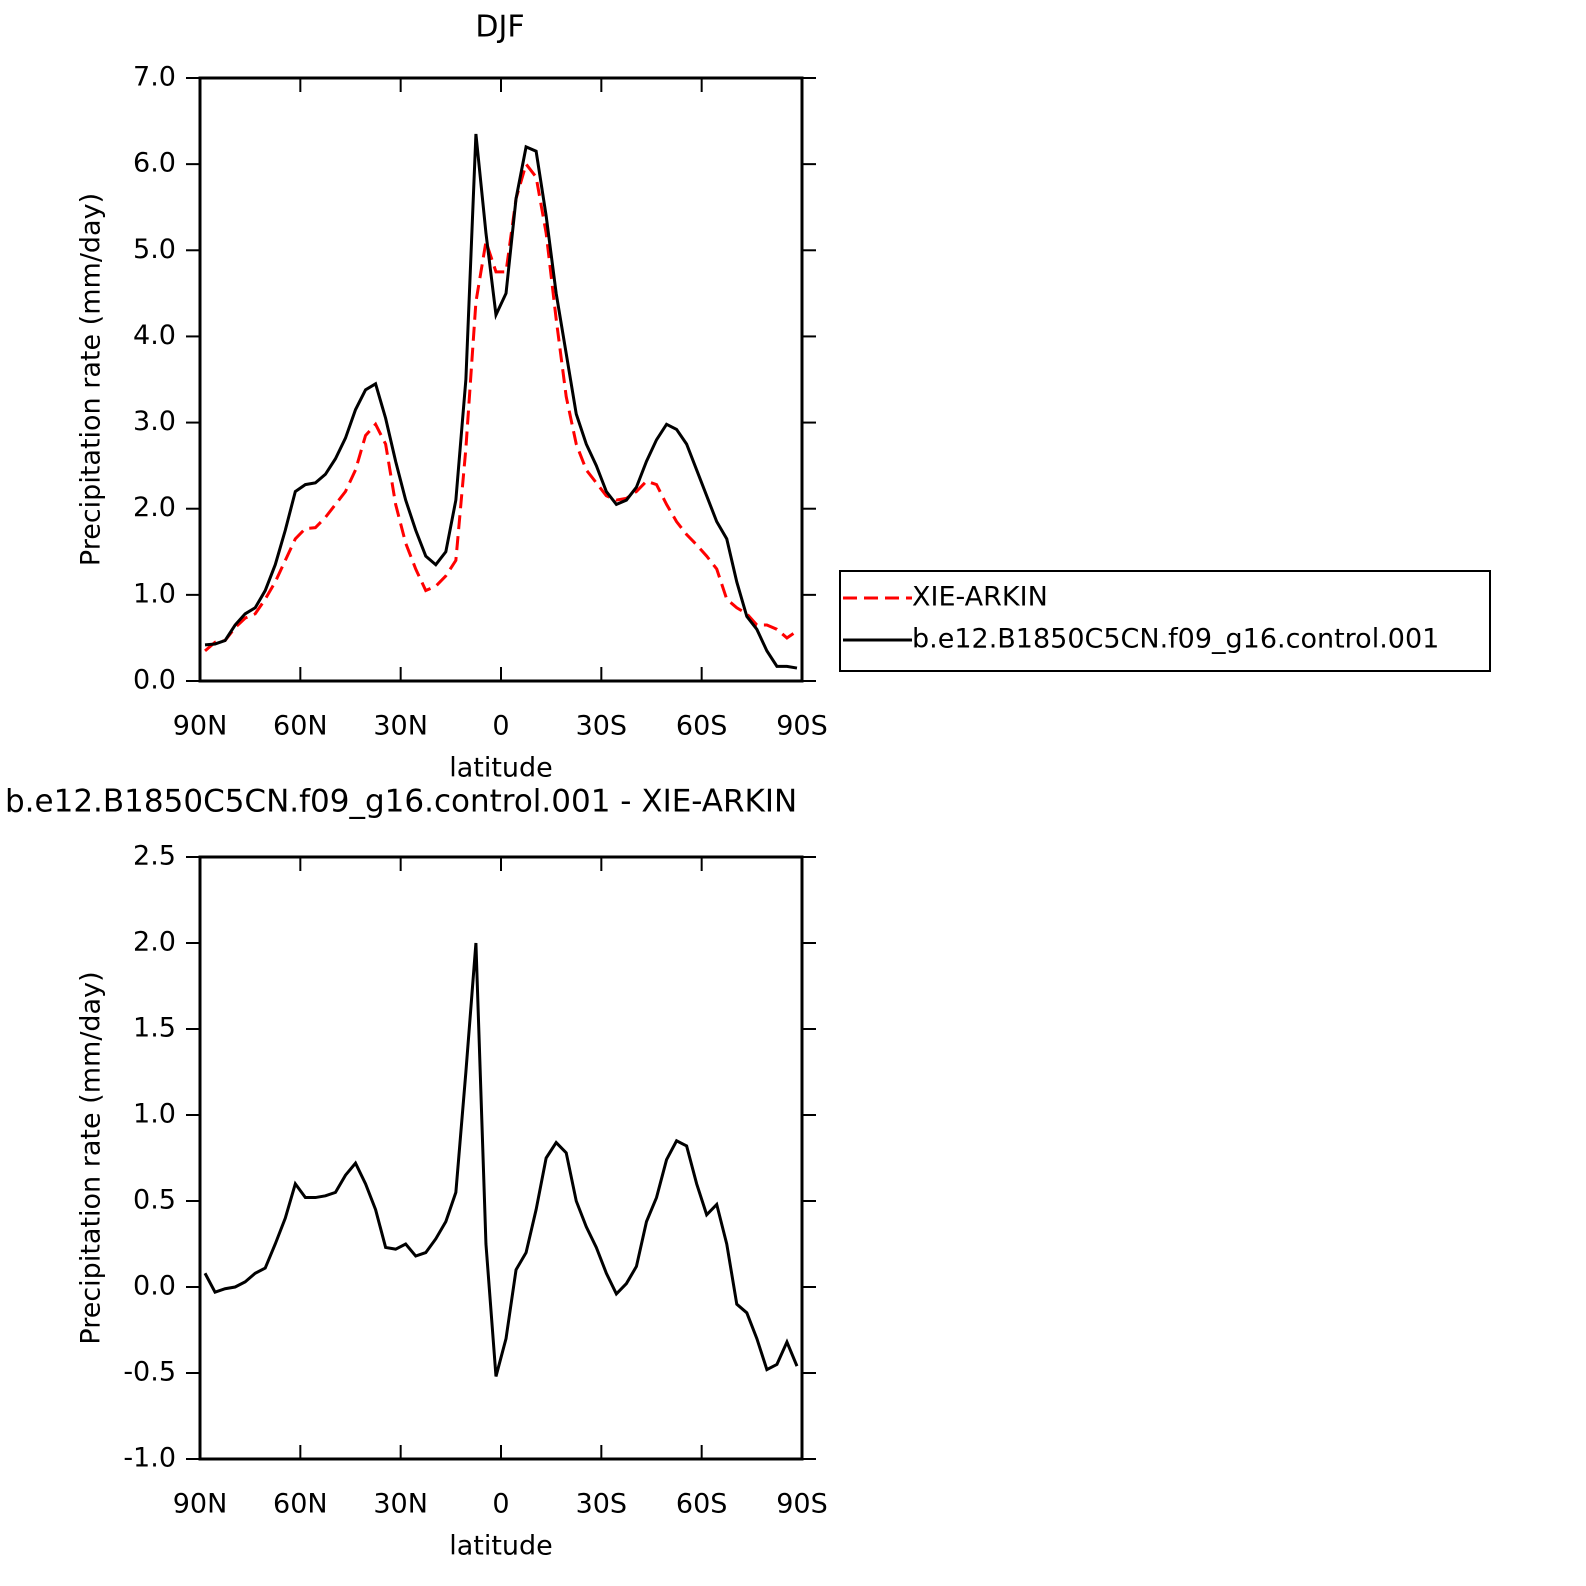 The image size is (1586, 1586). What do you see at coordinates (149, 1372) in the screenshot?
I see `y-tick-label: -0.5` at bounding box center [149, 1372].